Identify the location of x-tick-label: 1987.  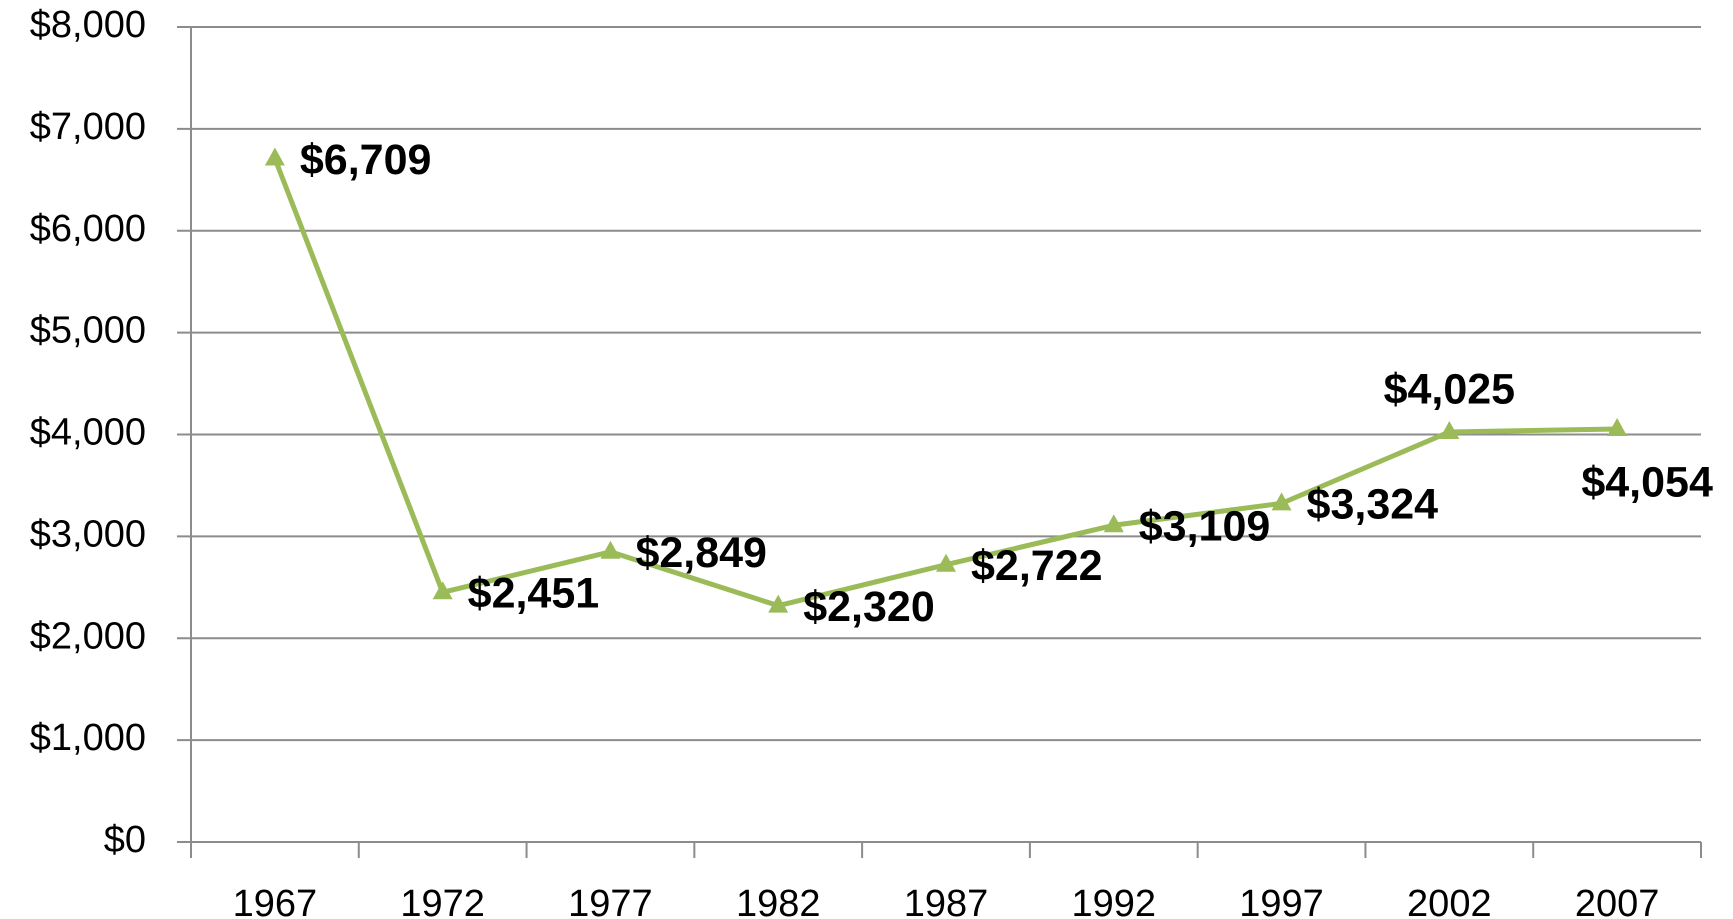
(946, 901).